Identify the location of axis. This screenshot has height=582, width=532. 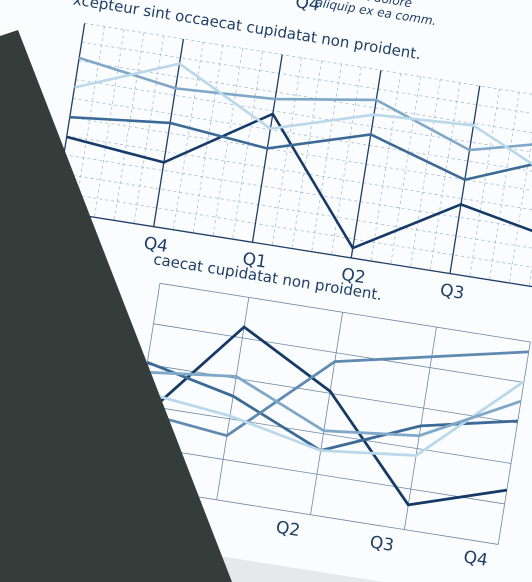
(293, 250).